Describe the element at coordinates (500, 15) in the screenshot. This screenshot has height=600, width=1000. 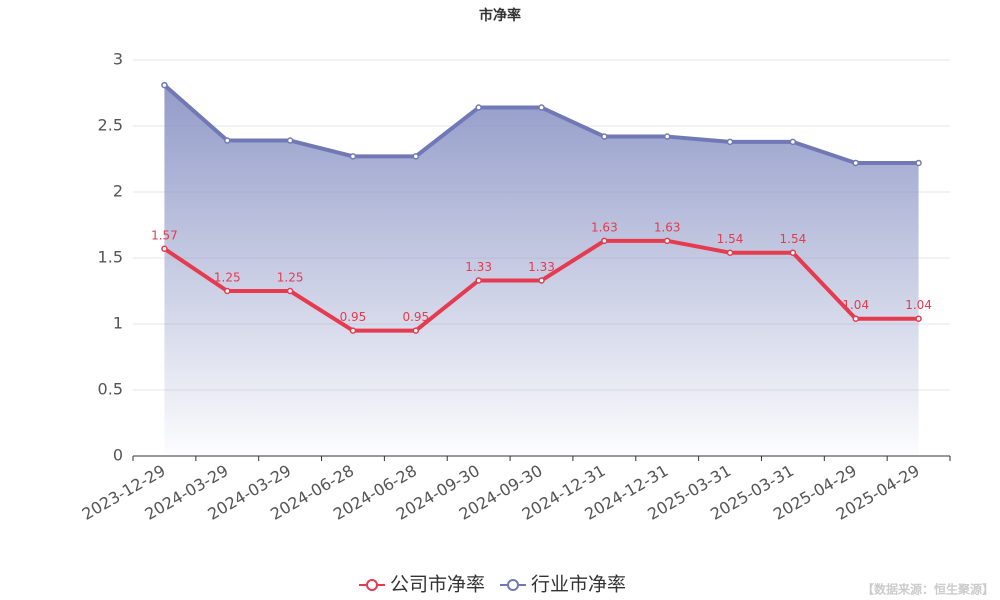
I see `chart-title: 市净率` at that location.